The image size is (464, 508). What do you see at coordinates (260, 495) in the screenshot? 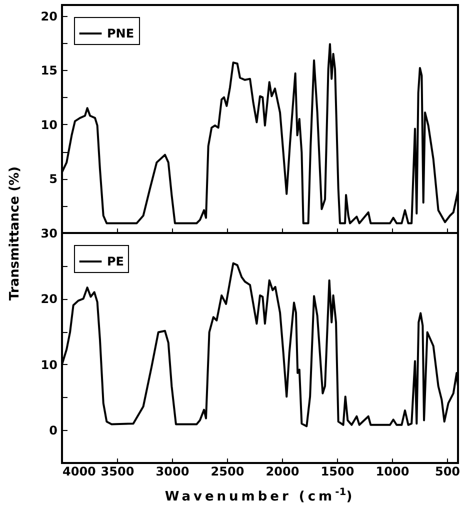
I see `x-axis-title: Wavenumber (cm$^{-1}$)` at bounding box center [260, 495].